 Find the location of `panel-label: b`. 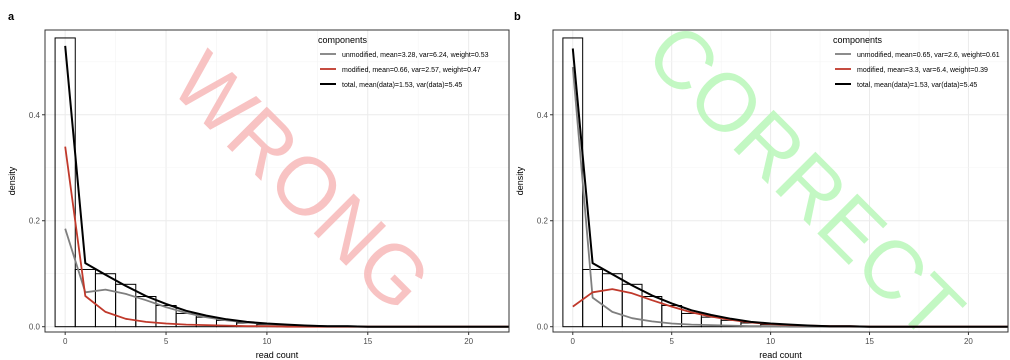

panel-label: b is located at coordinates (517, 17).